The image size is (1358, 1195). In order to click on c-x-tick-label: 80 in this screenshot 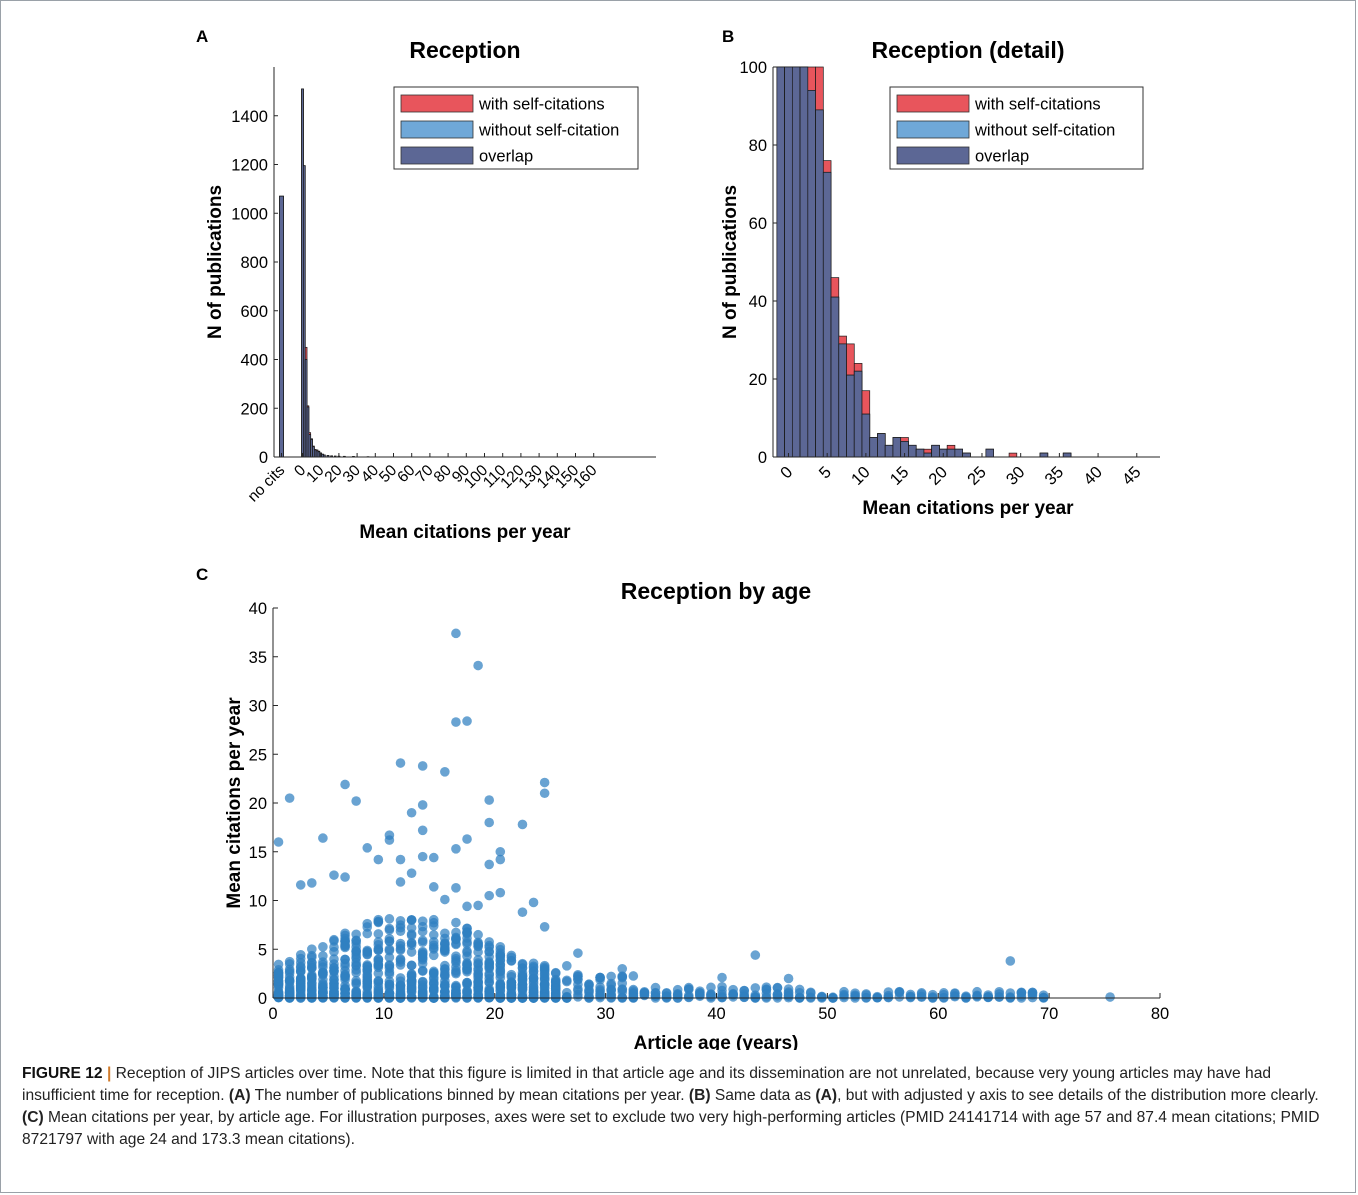, I will do `click(1160, 1014)`.